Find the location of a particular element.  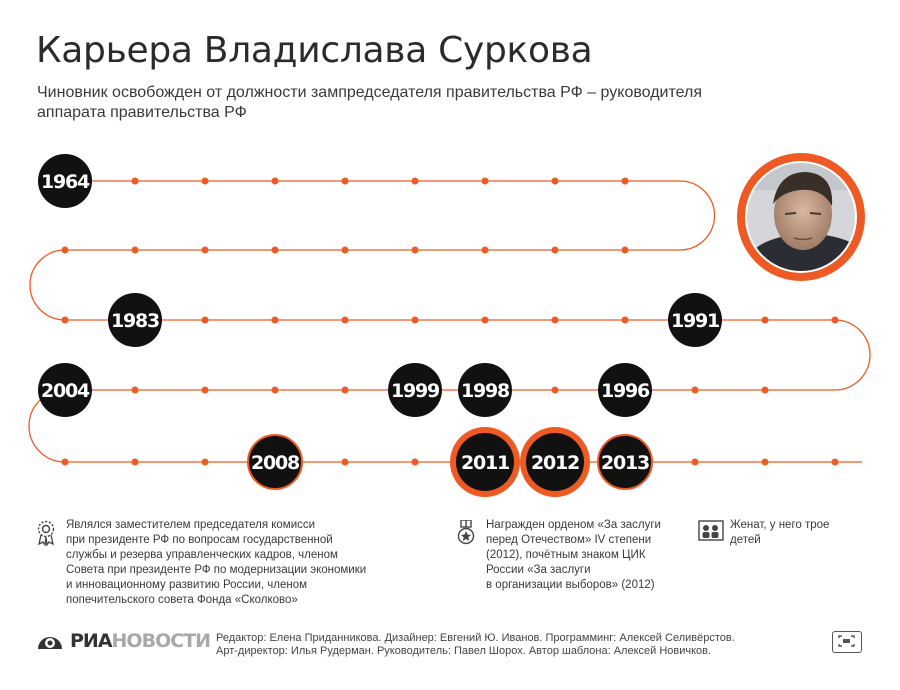

year-badge-1991: 1991 is located at coordinates (695, 320).